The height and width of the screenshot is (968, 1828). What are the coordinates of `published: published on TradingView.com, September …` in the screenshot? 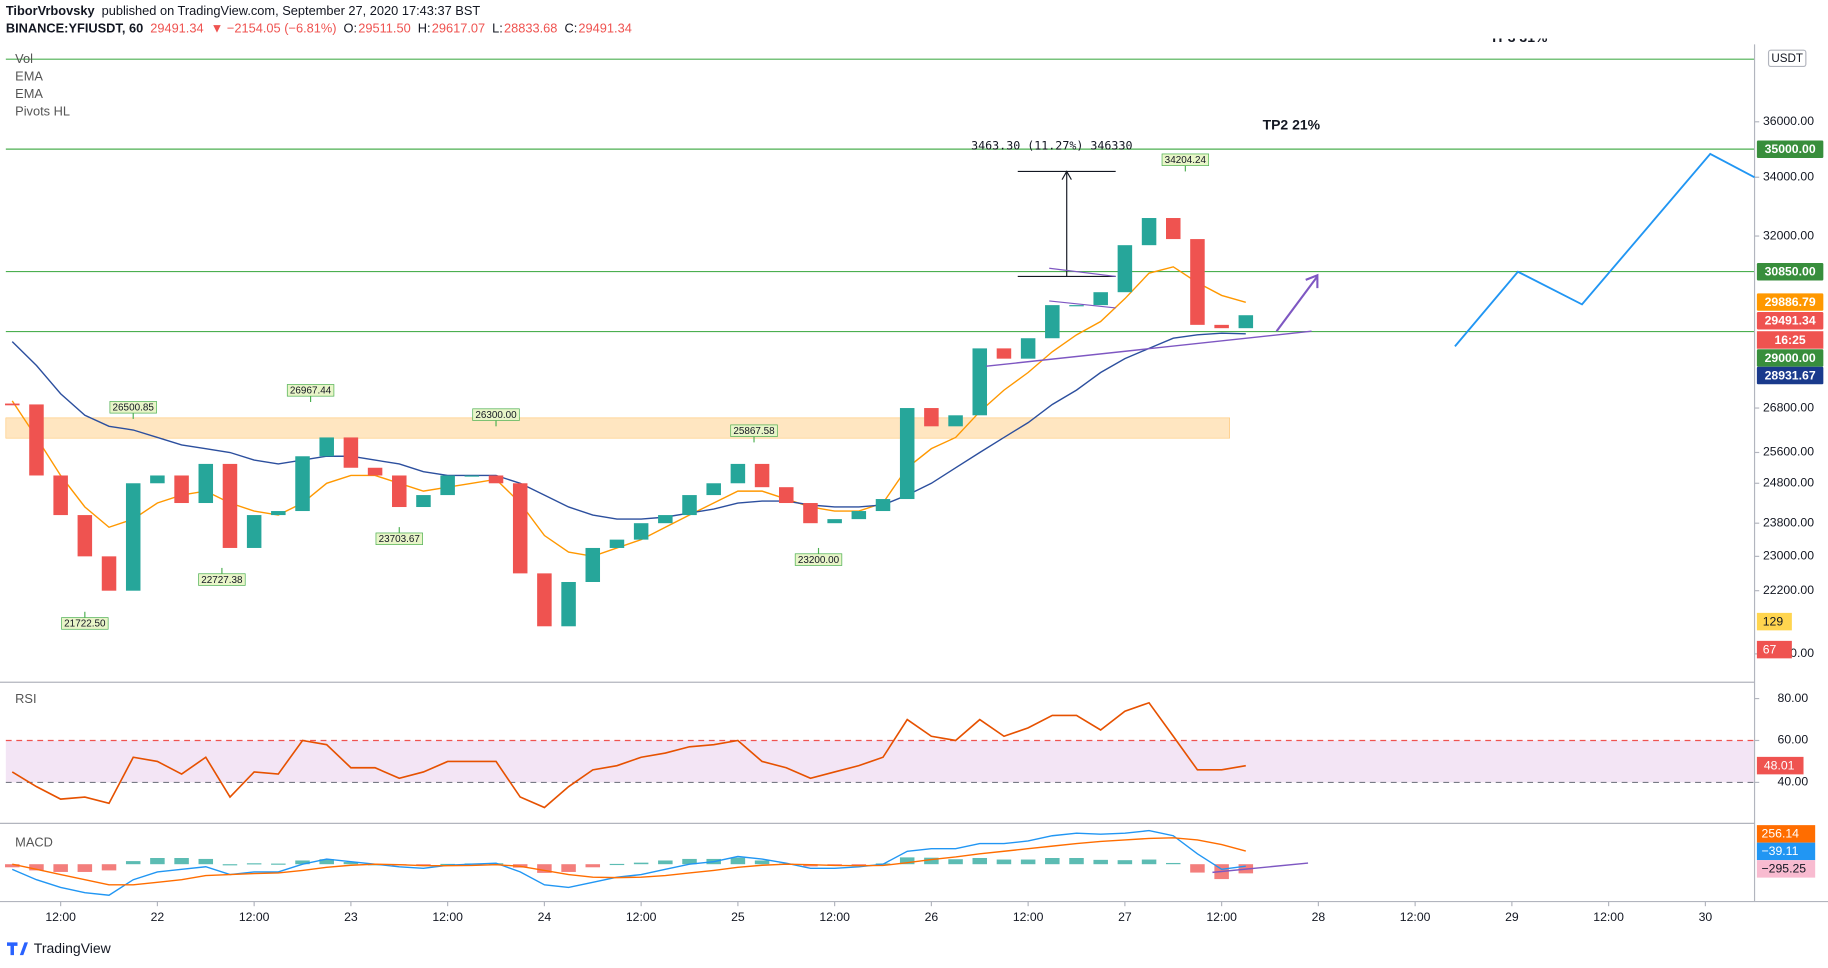 It's located at (291, 10).